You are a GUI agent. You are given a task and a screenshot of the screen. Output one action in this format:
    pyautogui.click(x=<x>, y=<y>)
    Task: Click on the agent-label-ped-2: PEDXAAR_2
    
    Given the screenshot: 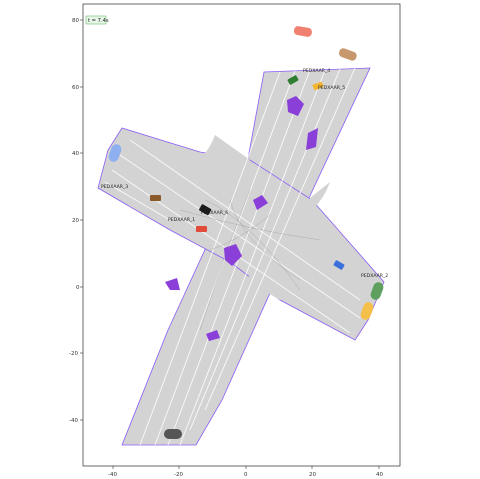 What is the action you would take?
    pyautogui.click(x=374, y=276)
    